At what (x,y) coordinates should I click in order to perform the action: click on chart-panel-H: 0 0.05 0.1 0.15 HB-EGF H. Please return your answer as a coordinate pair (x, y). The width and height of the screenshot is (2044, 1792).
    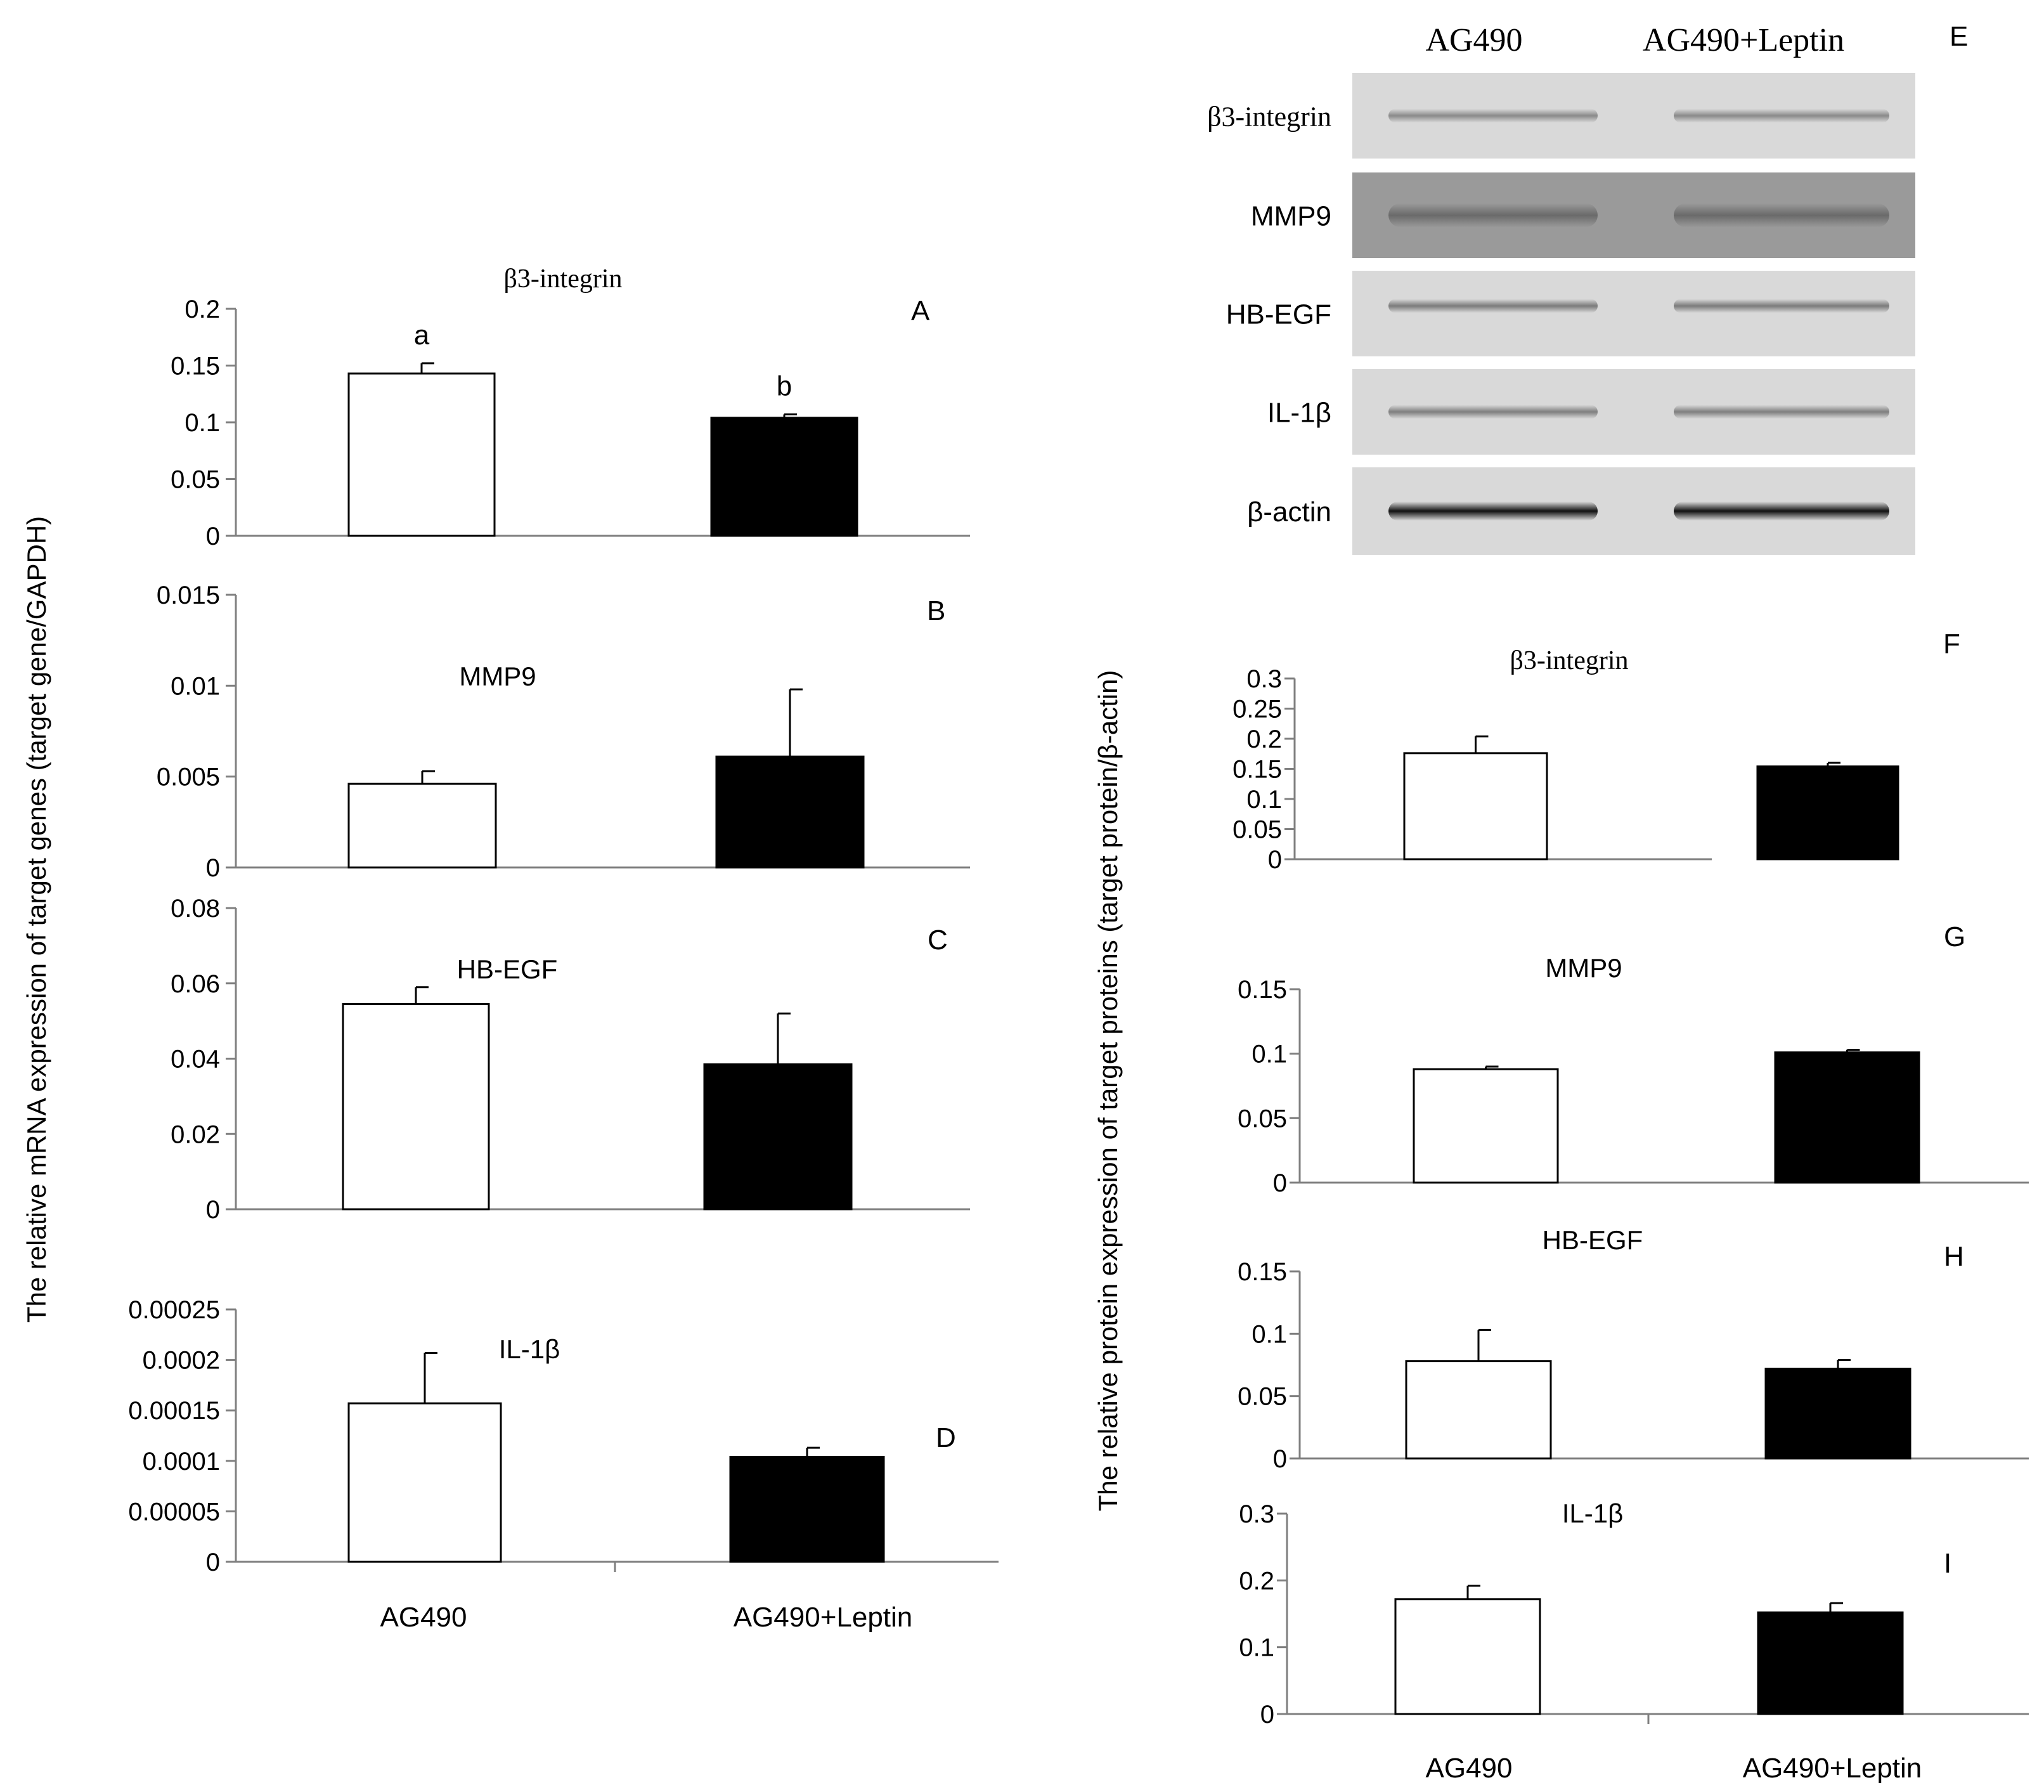
    Looking at the image, I should click on (1634, 1349).